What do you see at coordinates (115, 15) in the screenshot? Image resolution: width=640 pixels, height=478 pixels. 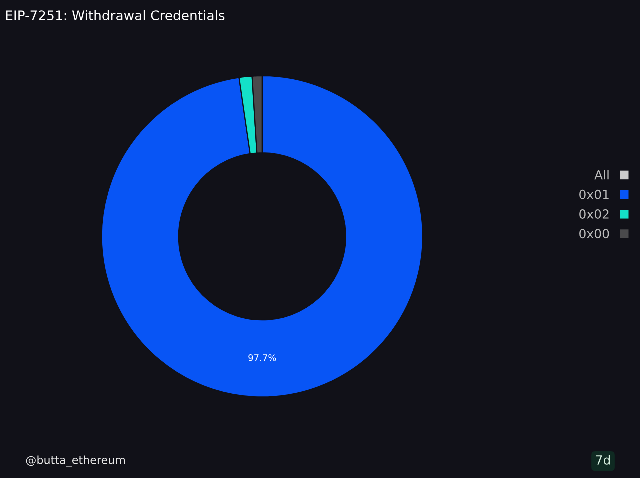 I see `chart-title: EIP-7251: Withdrawal Credentials` at bounding box center [115, 15].